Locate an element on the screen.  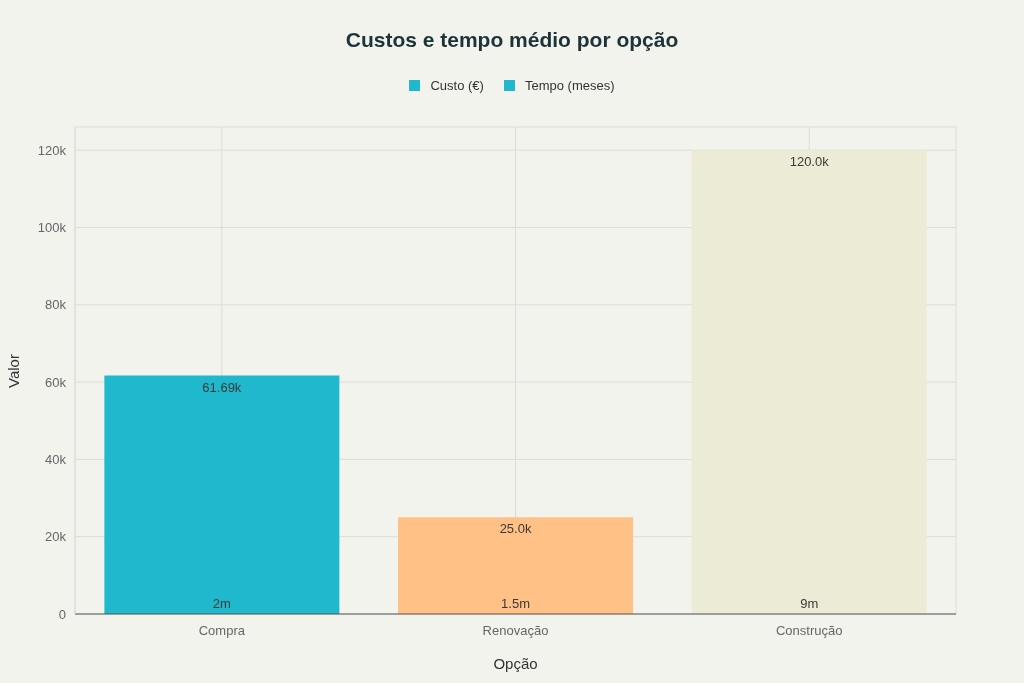
y-tick-label: 60k is located at coordinates (56, 382).